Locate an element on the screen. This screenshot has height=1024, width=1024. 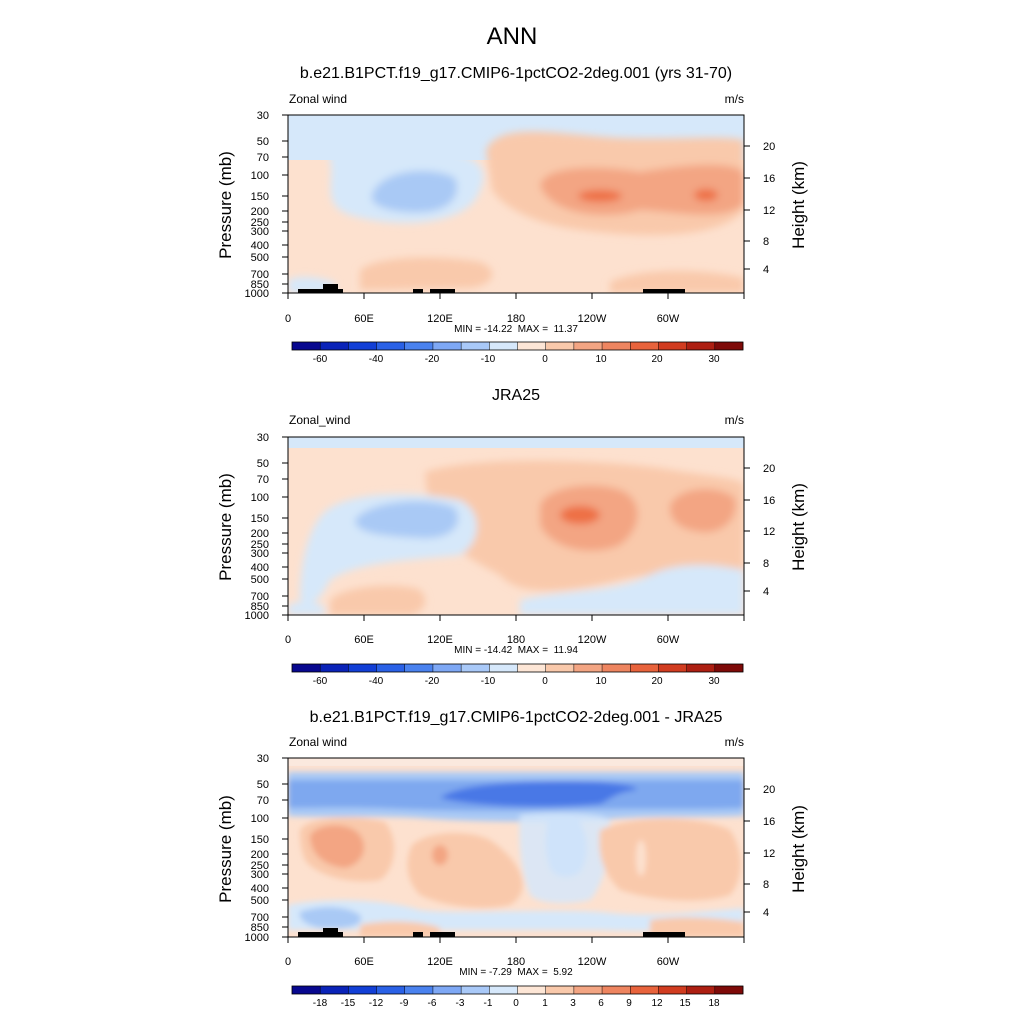
panel-1-x-axis: 0 60E 120E 180 120W 60W is located at coordinates (482, 319).